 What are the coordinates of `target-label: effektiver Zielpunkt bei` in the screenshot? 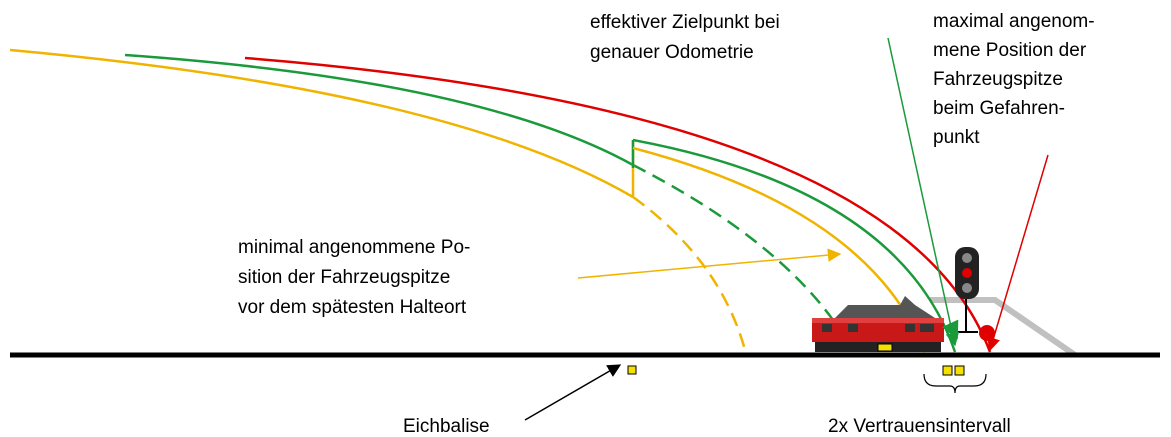 It's located at (685, 22).